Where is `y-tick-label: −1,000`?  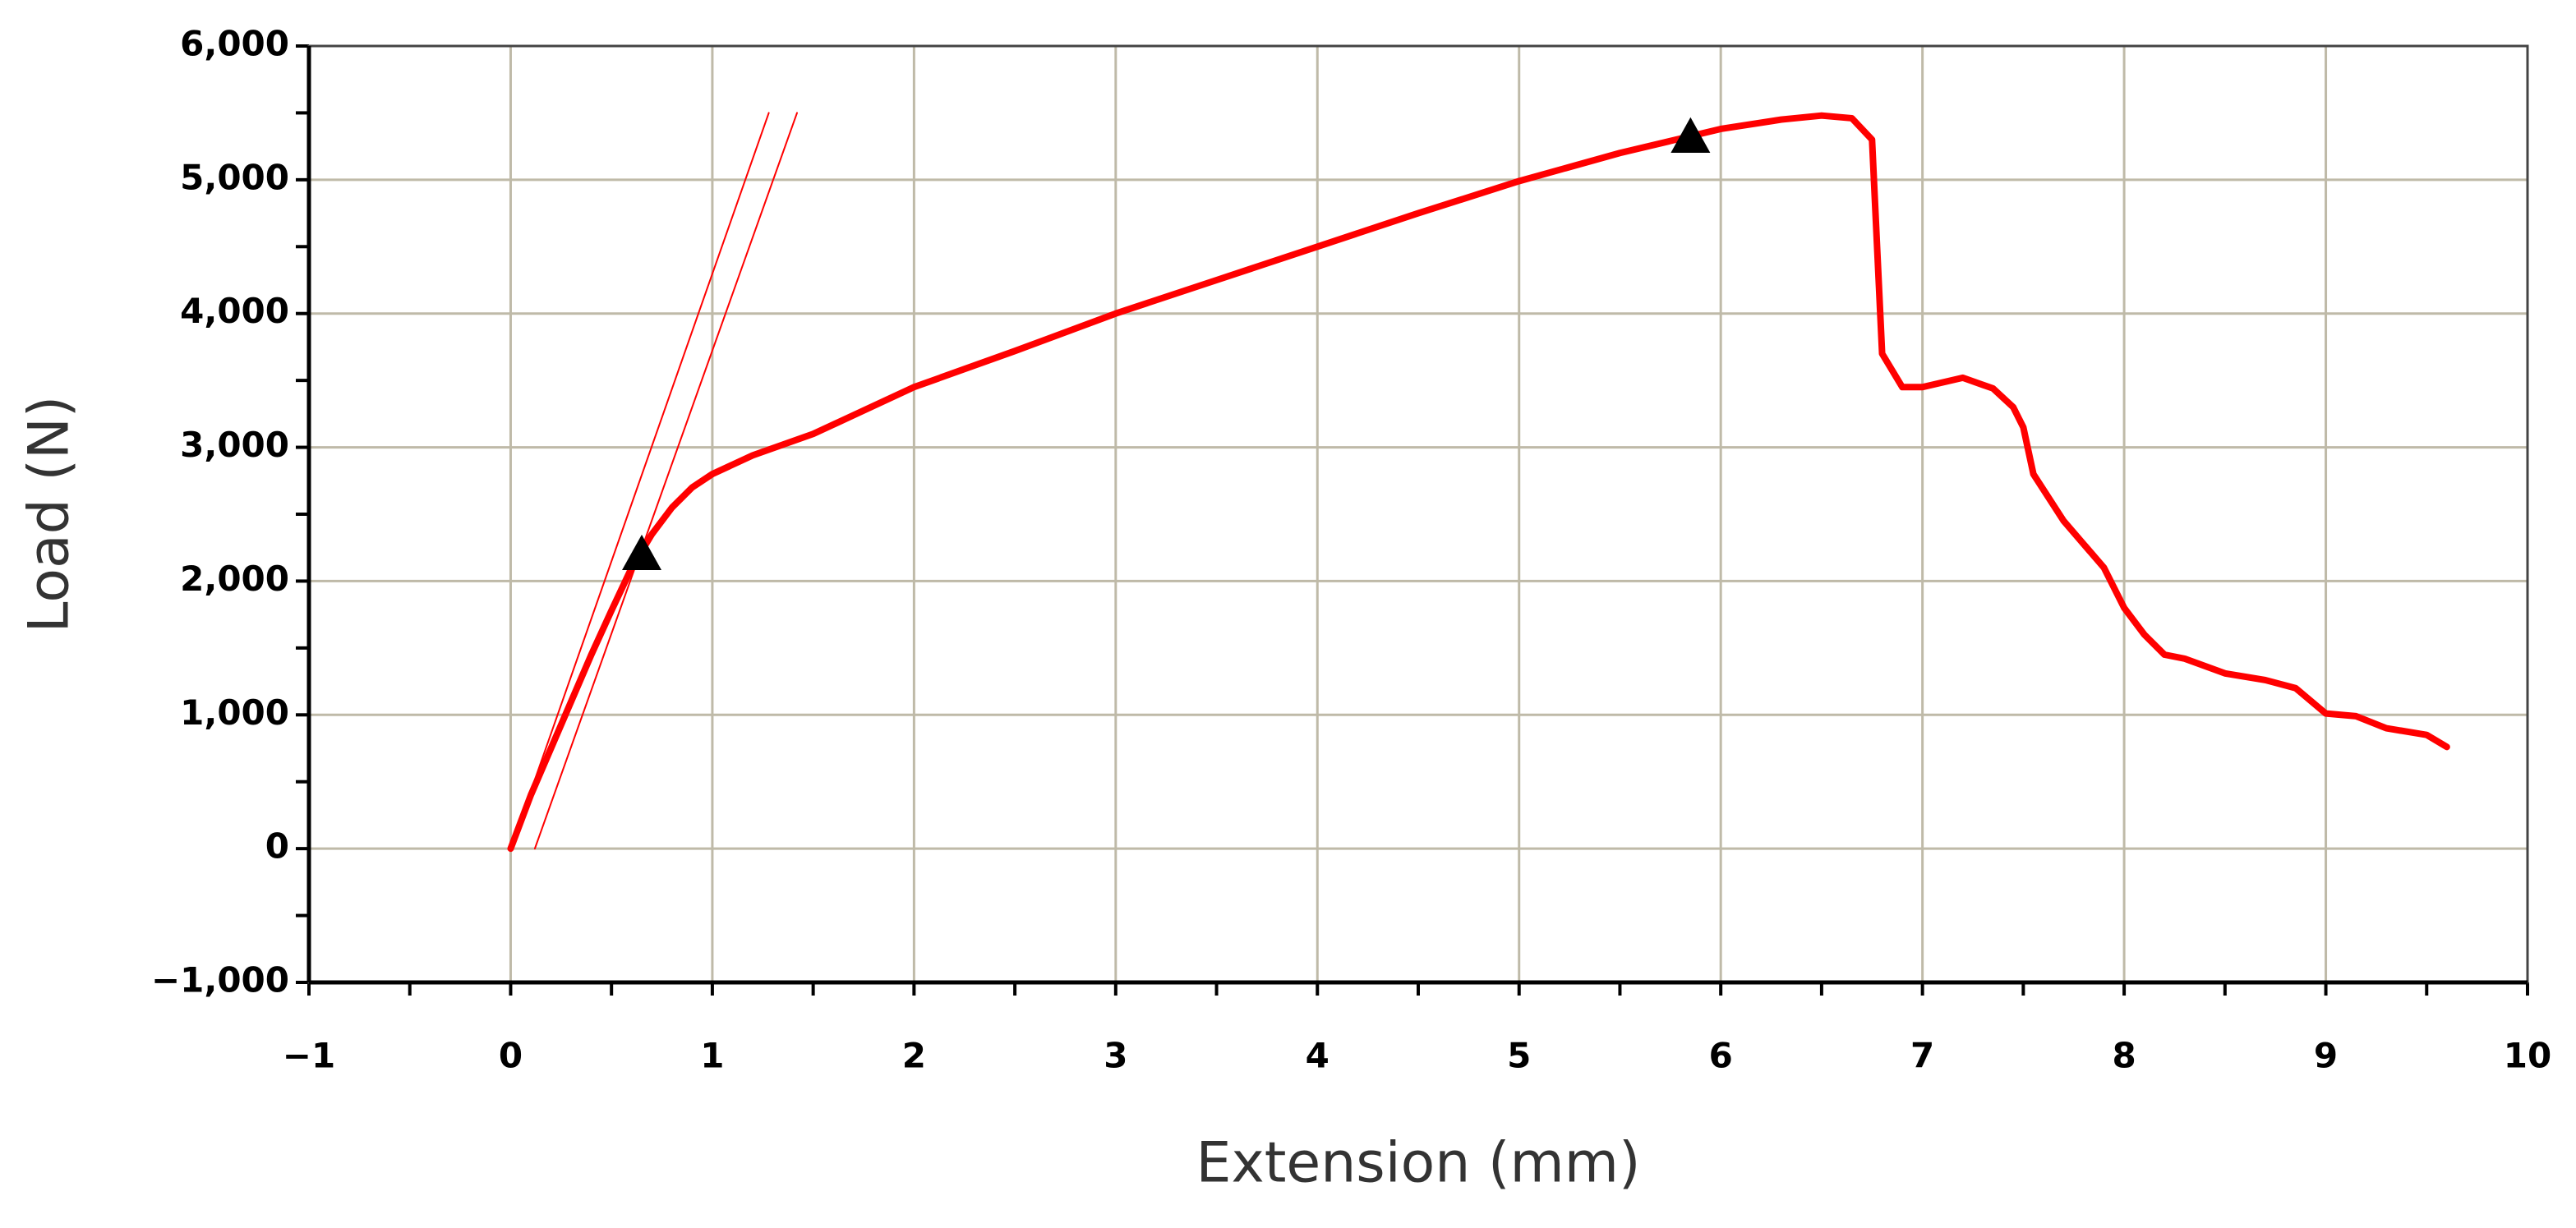 y-tick-label: −1,000 is located at coordinates (220, 980).